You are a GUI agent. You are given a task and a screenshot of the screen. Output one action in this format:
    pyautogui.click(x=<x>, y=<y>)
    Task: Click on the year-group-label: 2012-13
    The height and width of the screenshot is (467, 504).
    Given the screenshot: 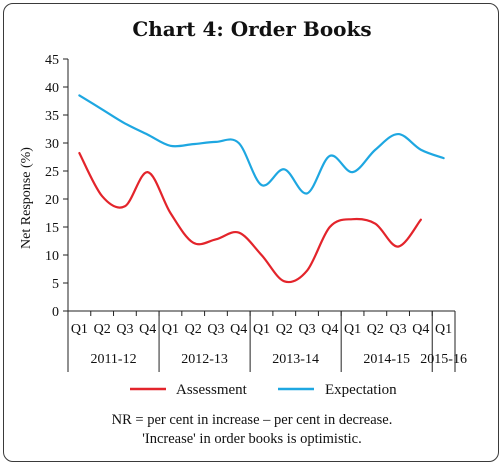 What is the action you would take?
    pyautogui.click(x=204, y=359)
    